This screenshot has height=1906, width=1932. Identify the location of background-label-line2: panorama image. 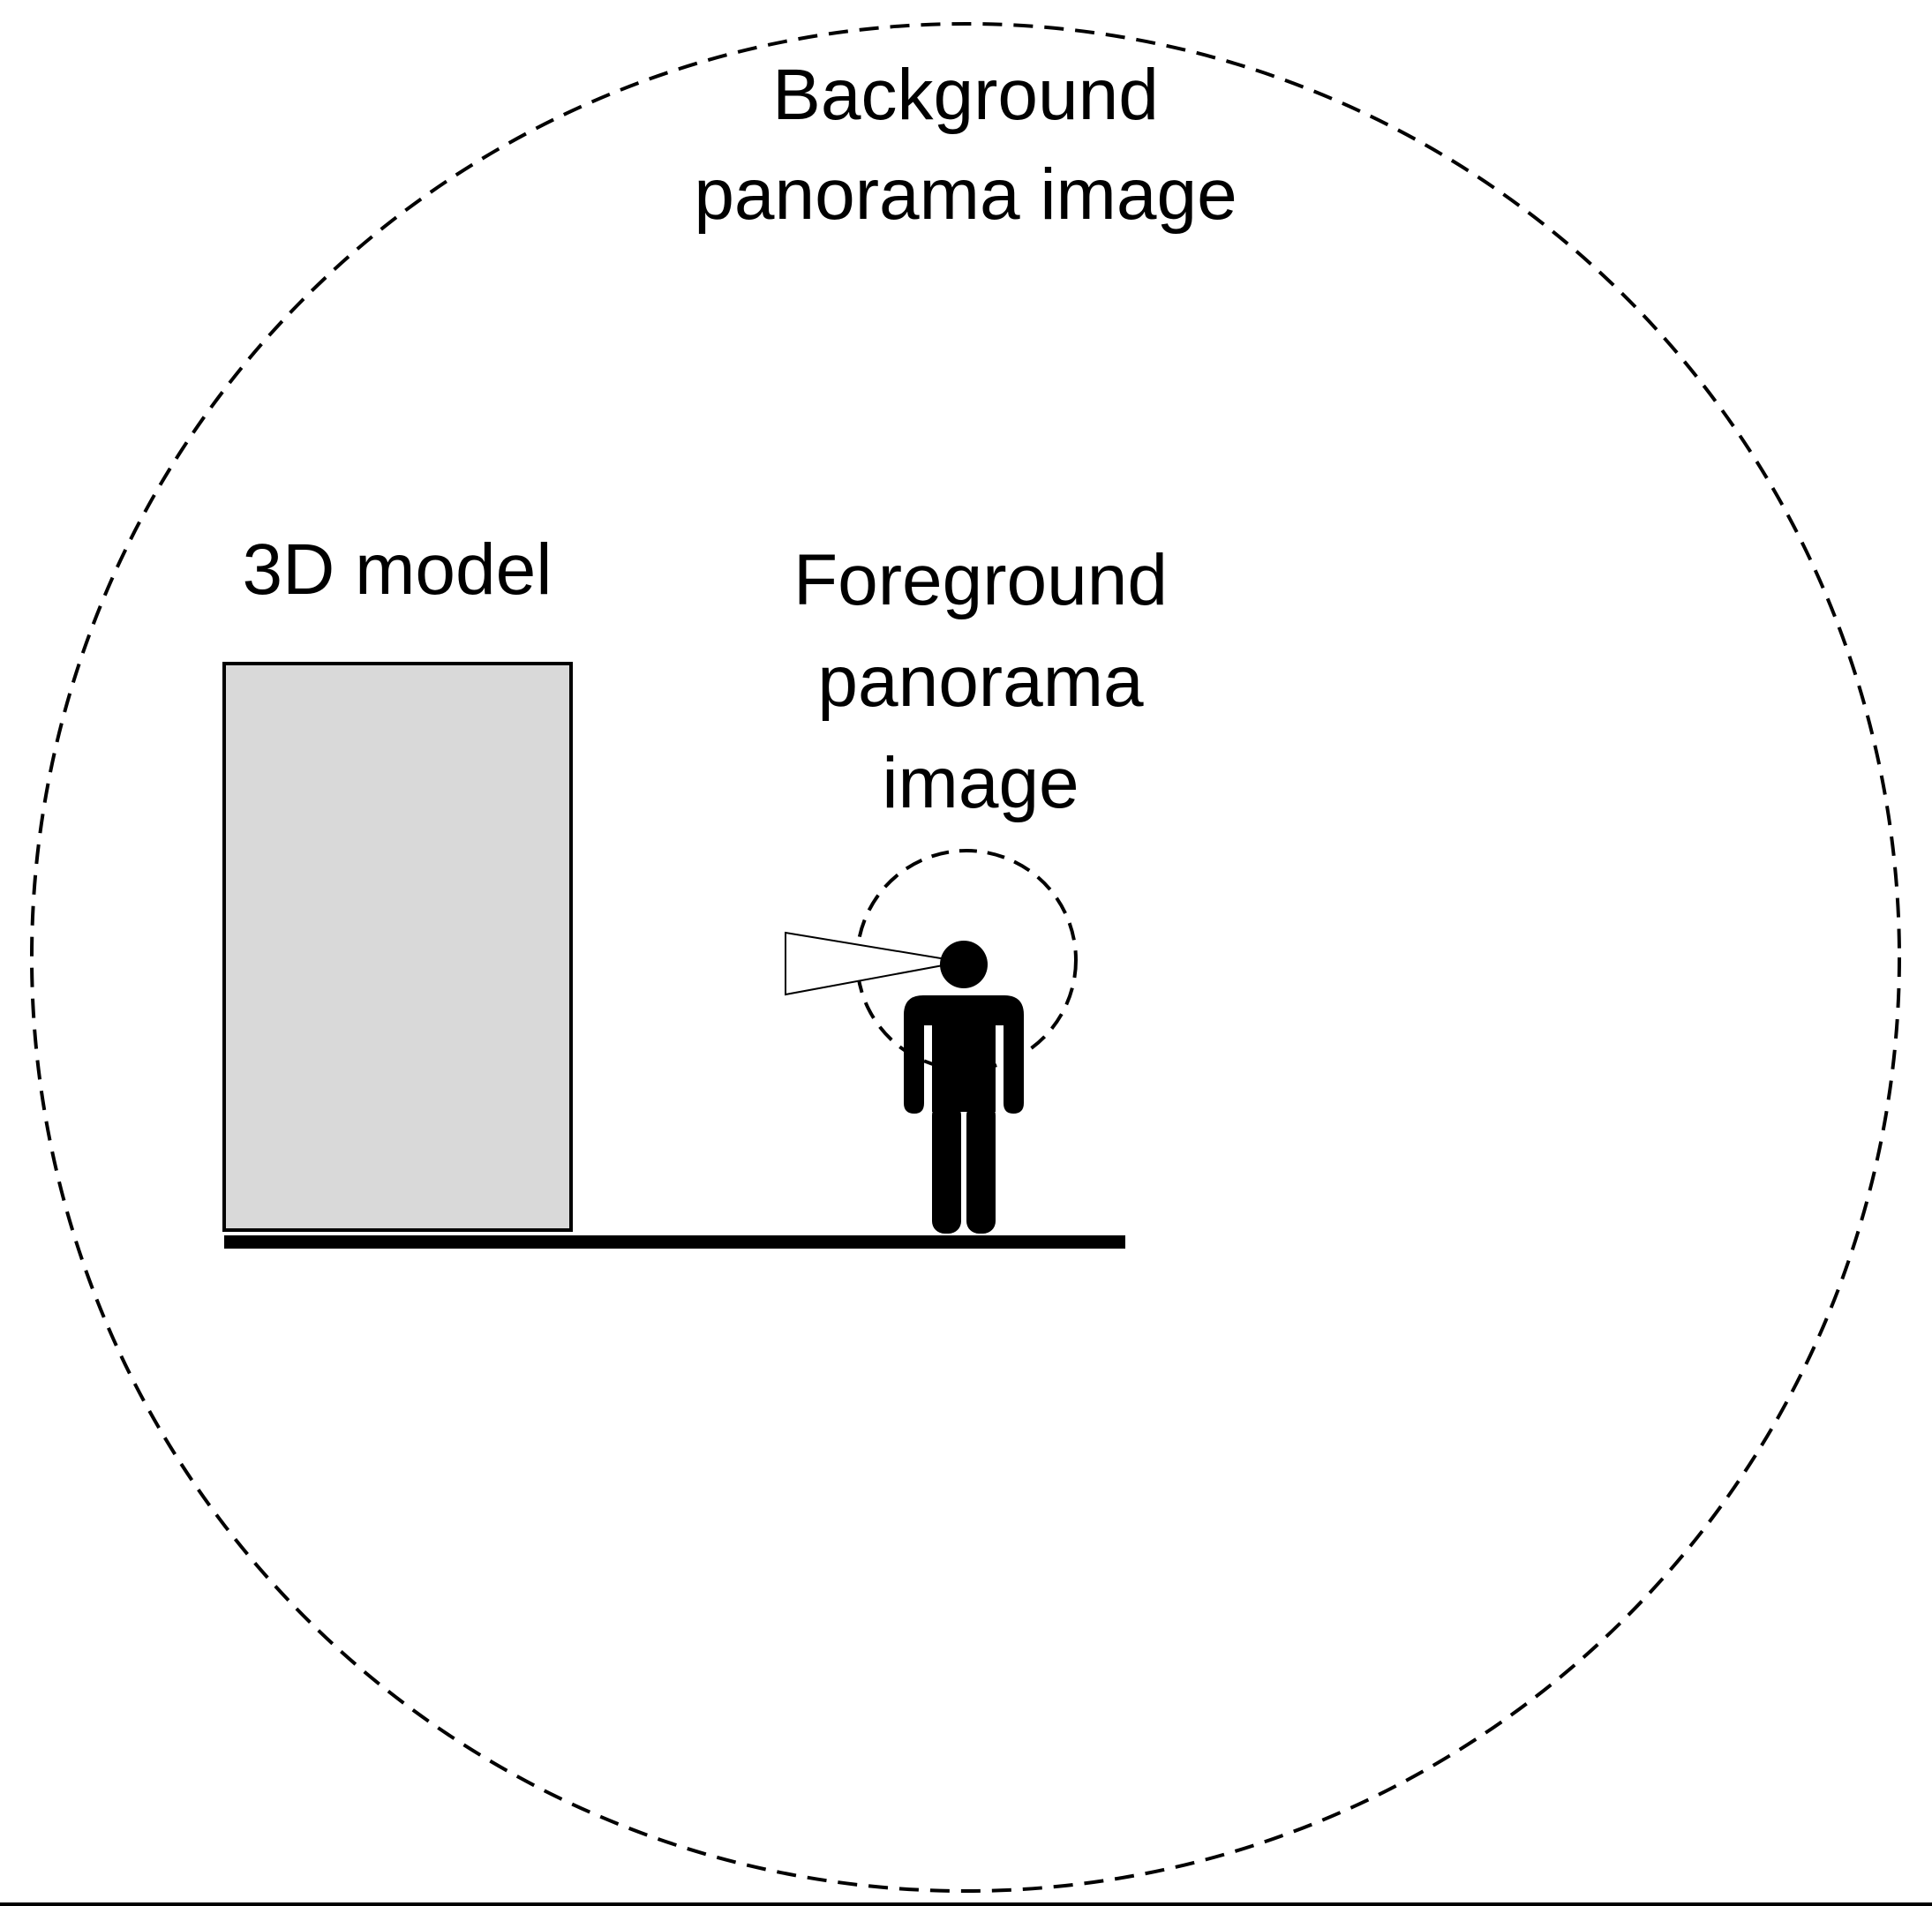
(965, 195).